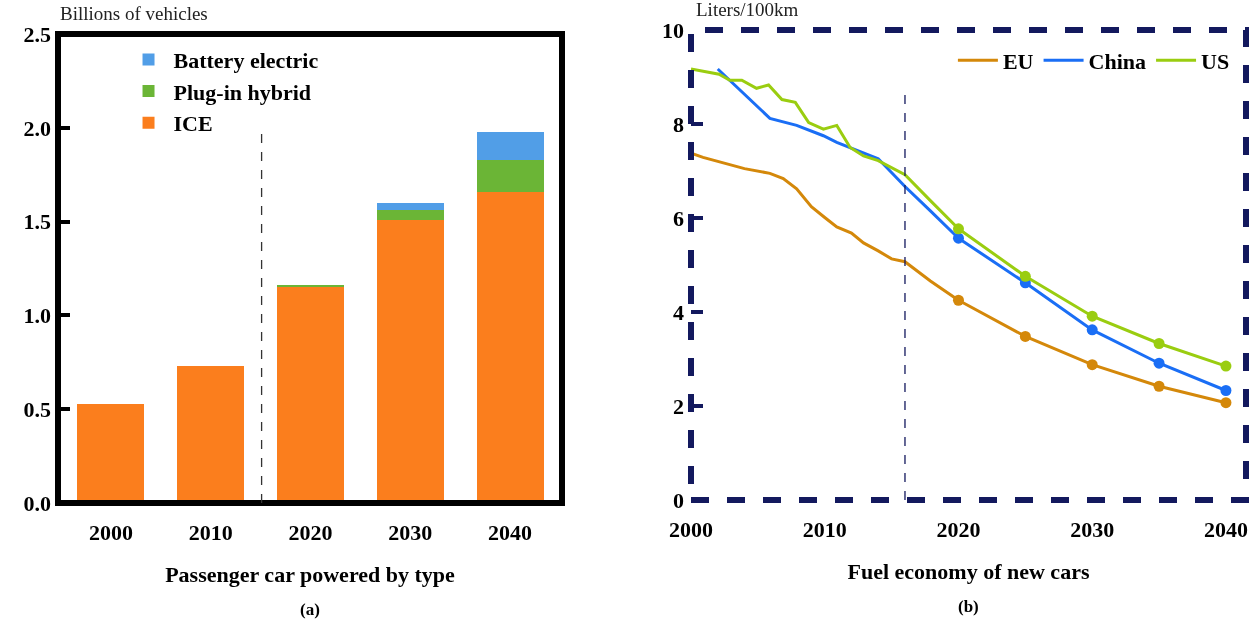 This screenshot has width=1256, height=636. Describe the element at coordinates (1215, 61) in the screenshot. I see `legend-label: US` at that location.